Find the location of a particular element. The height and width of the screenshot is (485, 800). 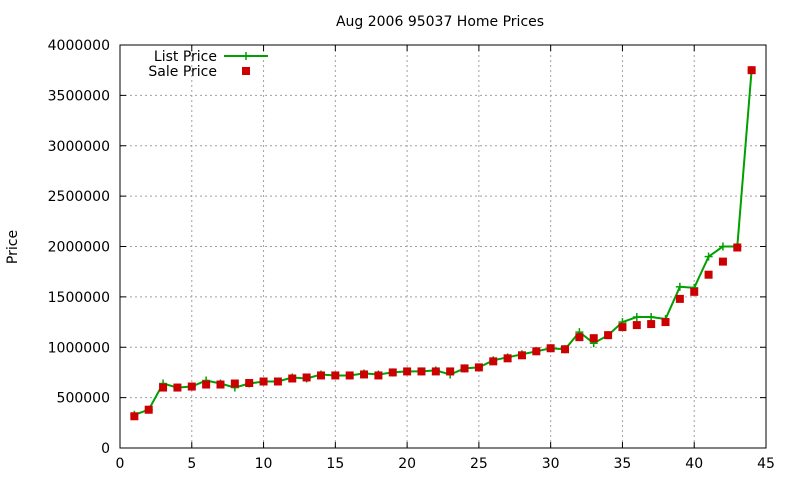

x-tick-label: 5 is located at coordinates (191, 464).